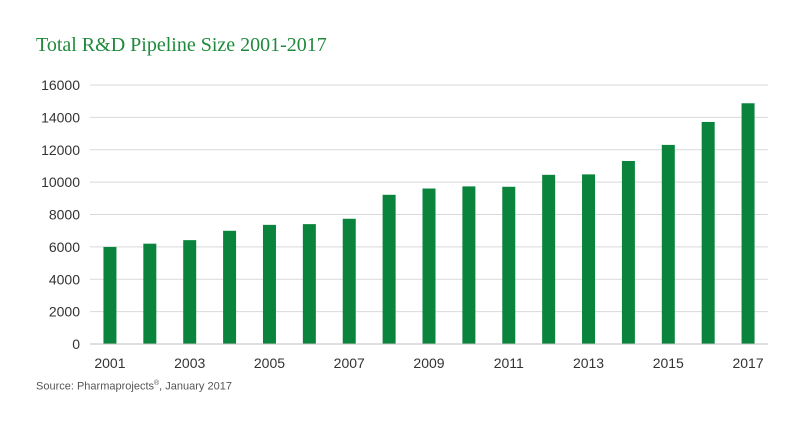 The width and height of the screenshot is (800, 428). What do you see at coordinates (429, 266) in the screenshot?
I see `bar-2009` at bounding box center [429, 266].